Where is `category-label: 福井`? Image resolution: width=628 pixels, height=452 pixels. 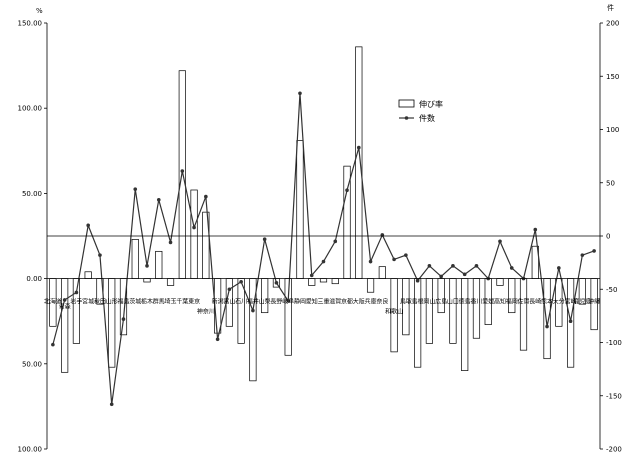
category-label: 福井 is located at coordinates (253, 302).